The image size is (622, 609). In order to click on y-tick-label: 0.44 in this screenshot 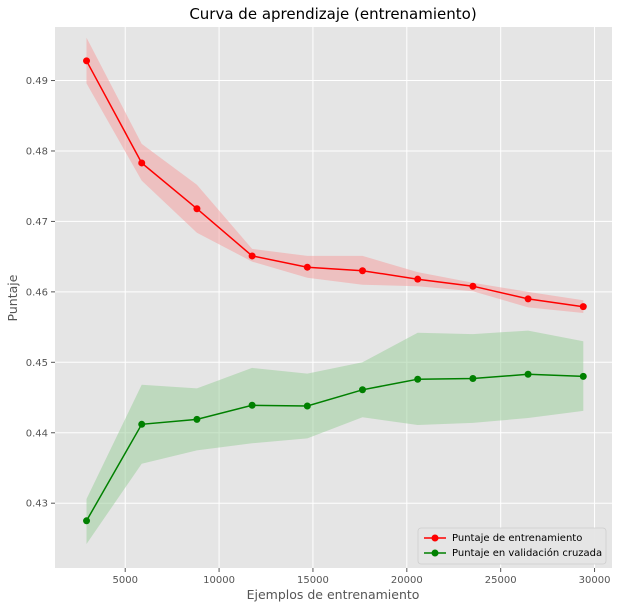, I will do `click(37, 433)`.